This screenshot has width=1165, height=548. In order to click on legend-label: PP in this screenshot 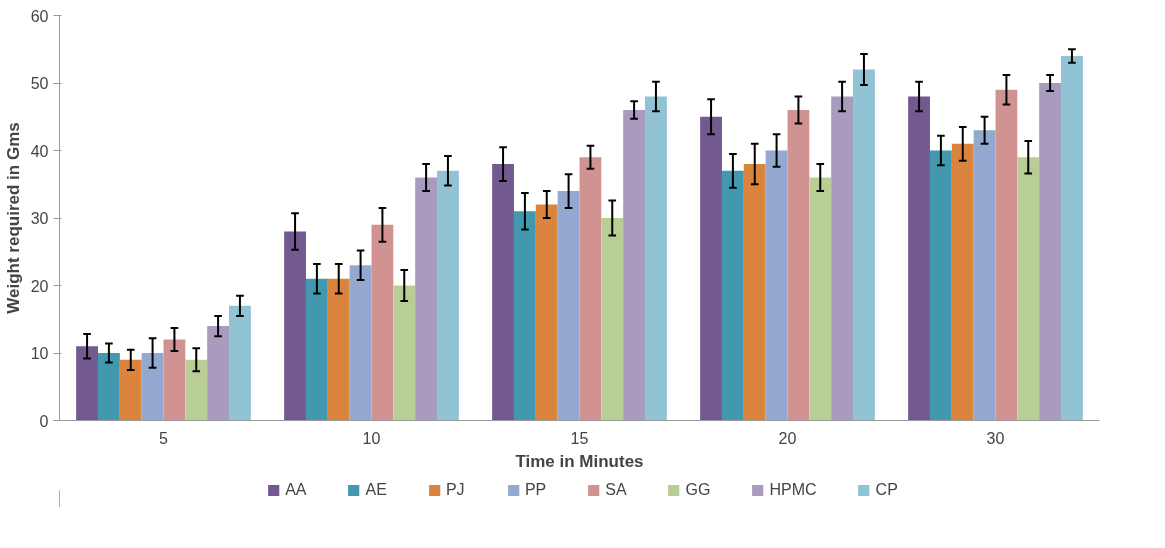, I will do `click(535, 490)`.